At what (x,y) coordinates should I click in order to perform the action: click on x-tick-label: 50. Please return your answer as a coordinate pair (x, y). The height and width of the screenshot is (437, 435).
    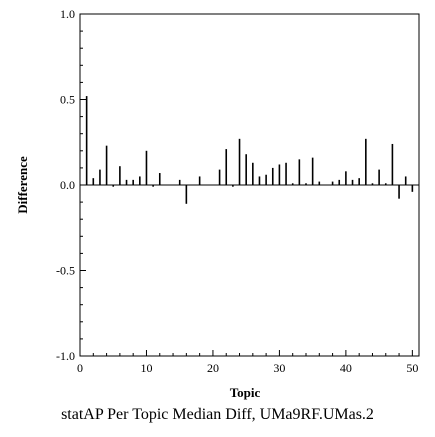
    Looking at the image, I should click on (412, 368).